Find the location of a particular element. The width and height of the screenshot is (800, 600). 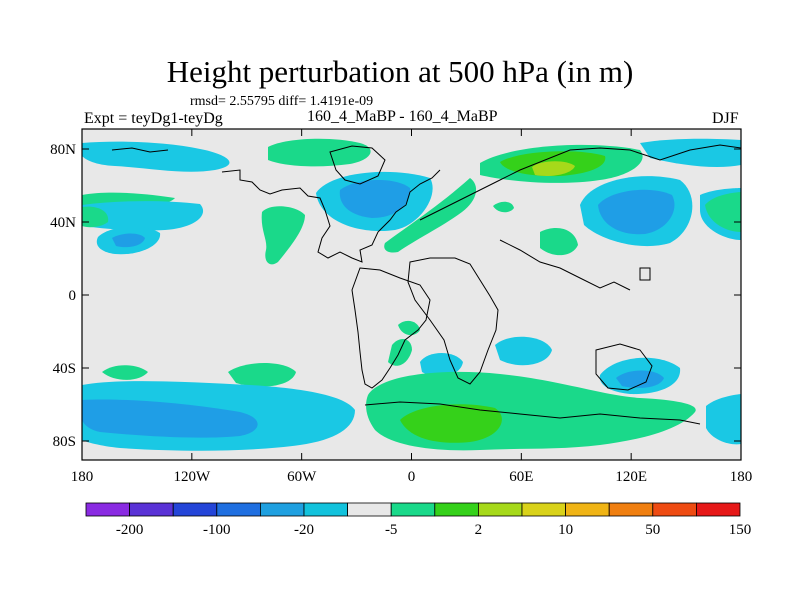

coast-greenland is located at coordinates (357, 165).